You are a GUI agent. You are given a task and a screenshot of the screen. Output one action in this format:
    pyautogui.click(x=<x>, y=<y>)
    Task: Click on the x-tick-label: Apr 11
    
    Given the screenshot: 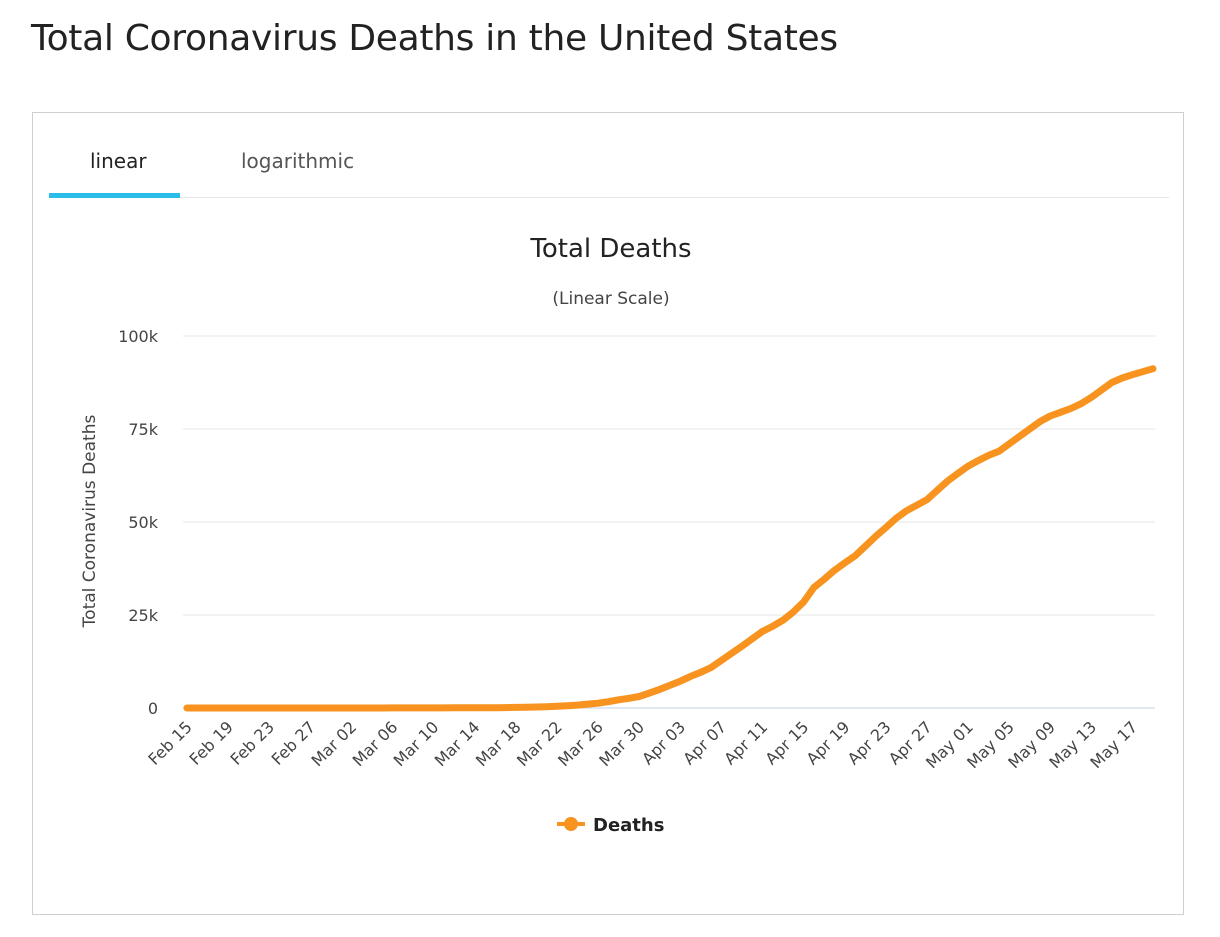 What is the action you would take?
    pyautogui.click(x=745, y=742)
    